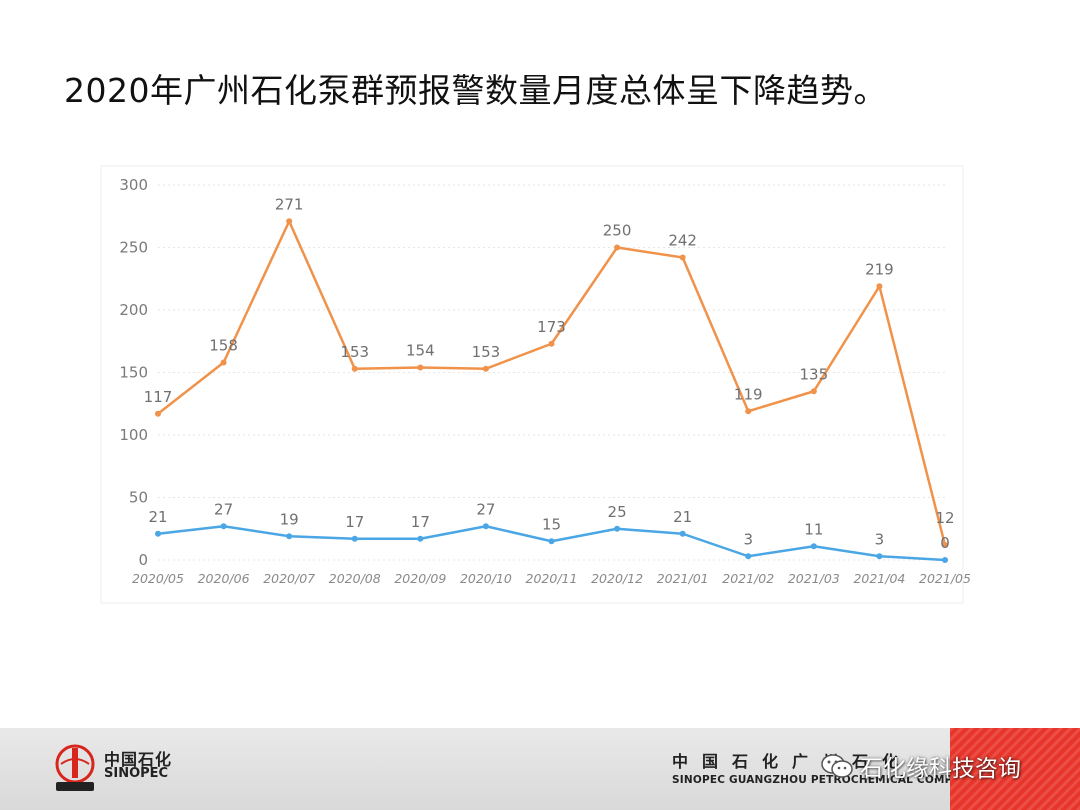  What do you see at coordinates (133, 185) in the screenshot?
I see `y-tick-label: 300` at bounding box center [133, 185].